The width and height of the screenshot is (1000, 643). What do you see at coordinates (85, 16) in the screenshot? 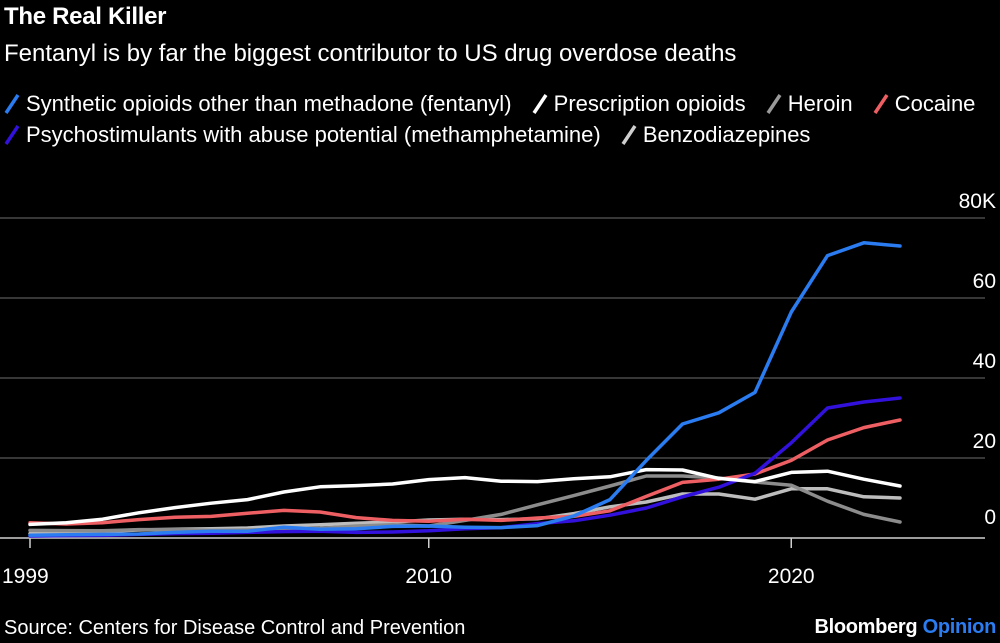
I see `chart-title: The Real Killer` at bounding box center [85, 16].